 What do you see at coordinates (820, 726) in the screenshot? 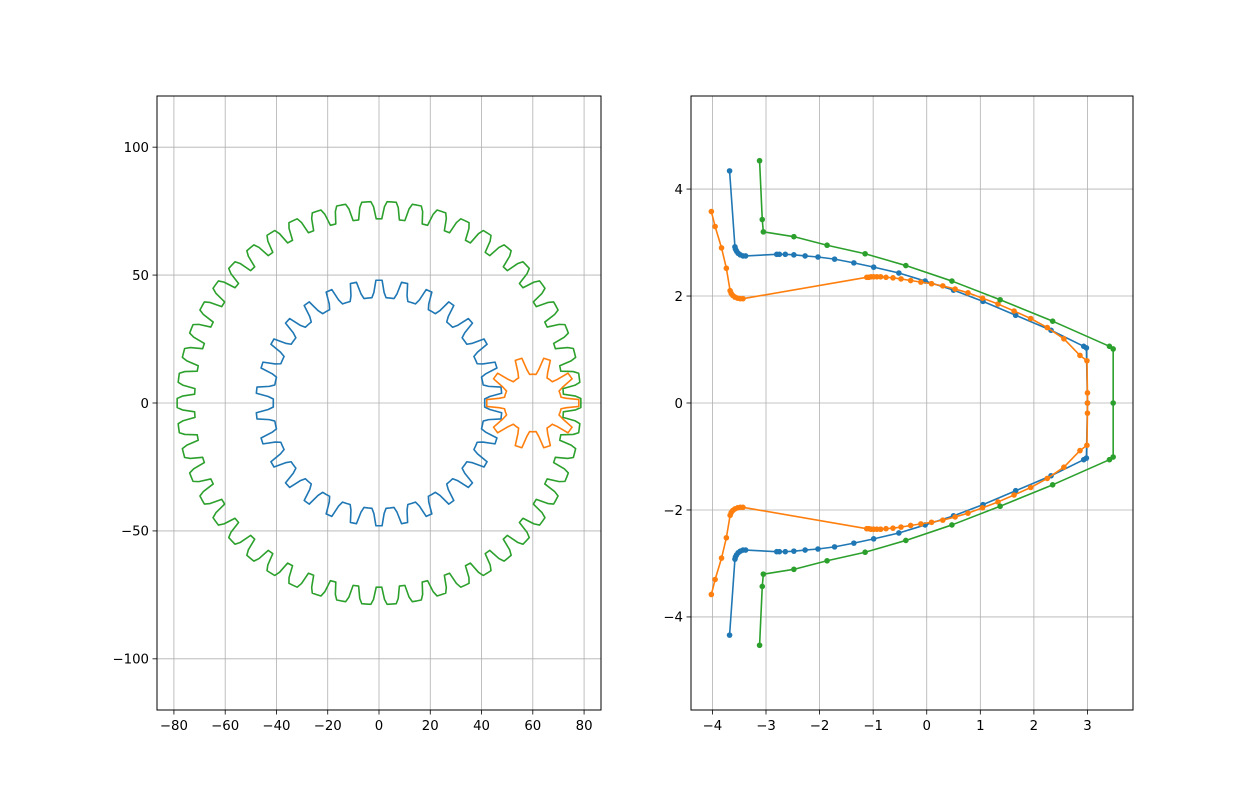
I see `x-tick-label: −2` at bounding box center [820, 726].